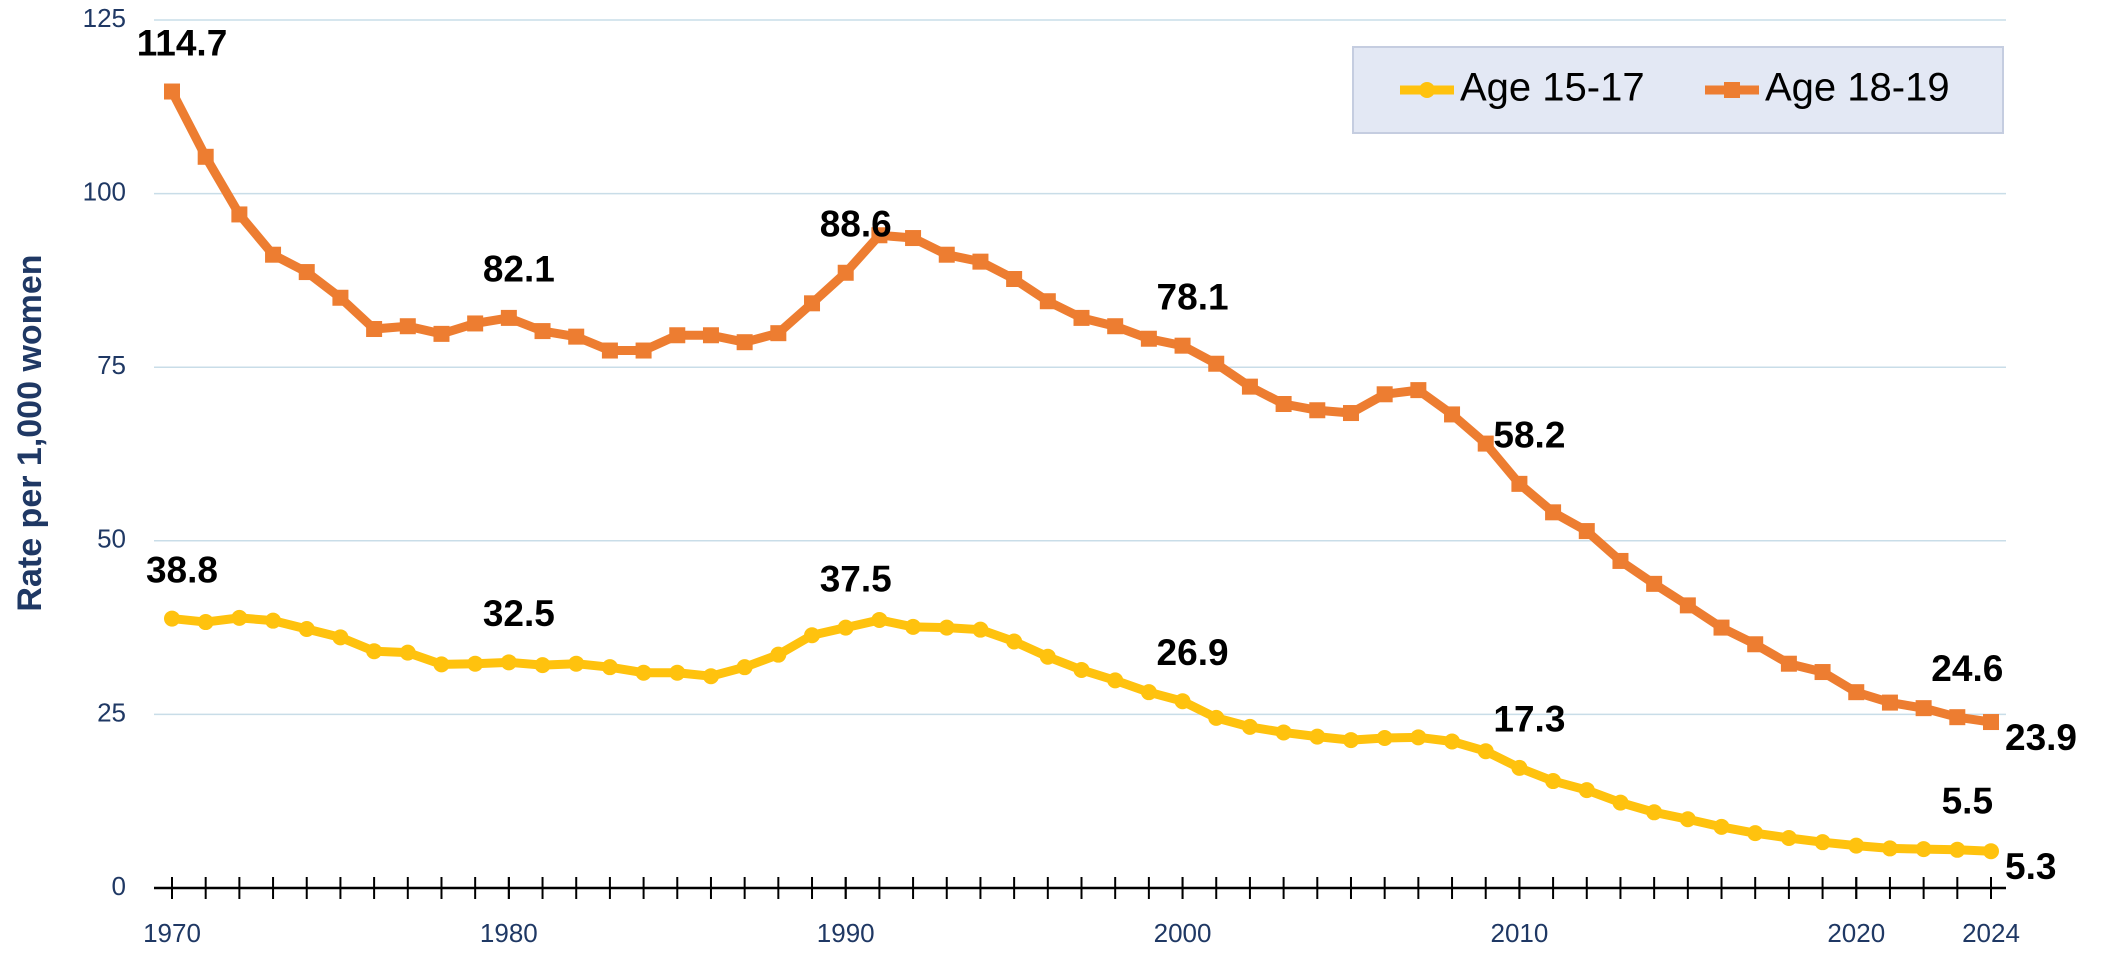 The height and width of the screenshot is (959, 2102). I want to click on x-tick-label: 1990, so click(846, 933).